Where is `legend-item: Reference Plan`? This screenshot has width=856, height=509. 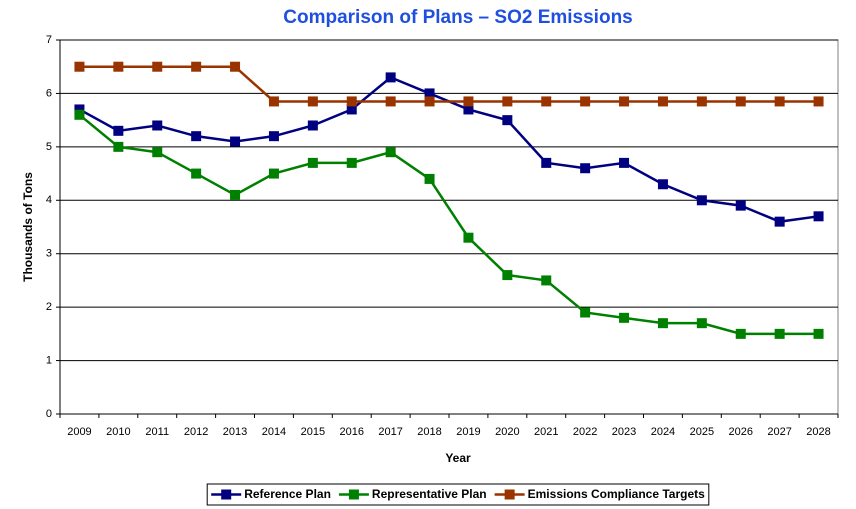 legend-item: Reference Plan is located at coordinates (271, 494).